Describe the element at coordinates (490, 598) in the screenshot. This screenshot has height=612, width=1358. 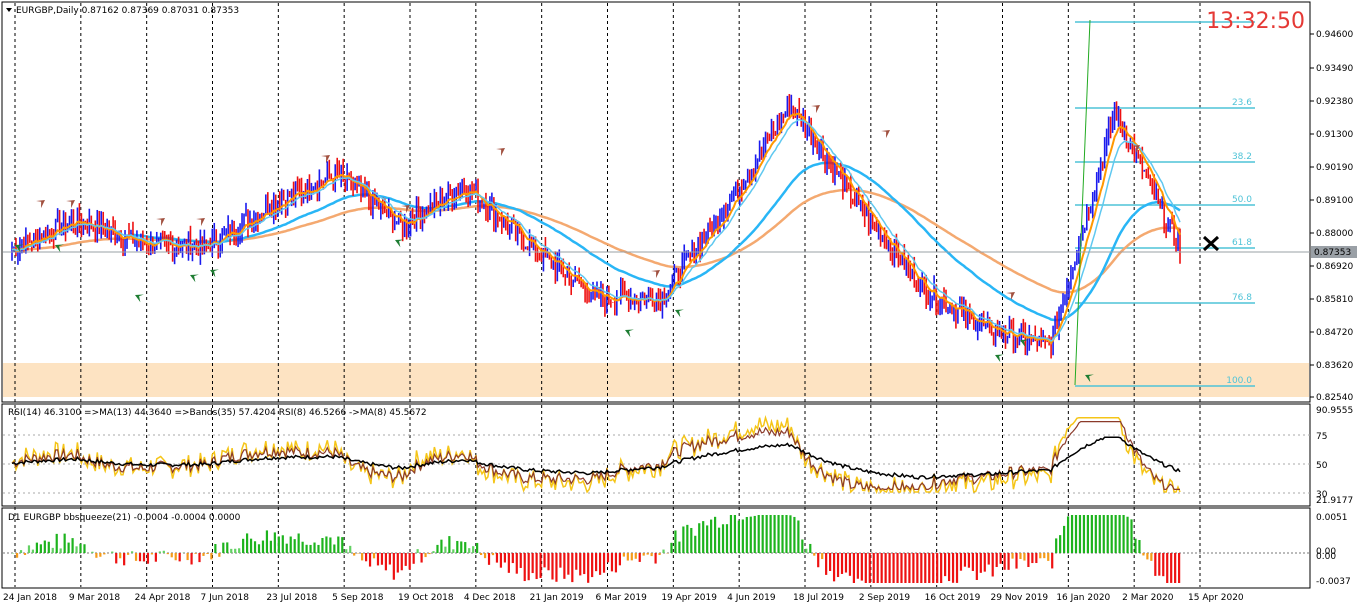
I see `date-tick-label: 4 Dec 2018` at that location.